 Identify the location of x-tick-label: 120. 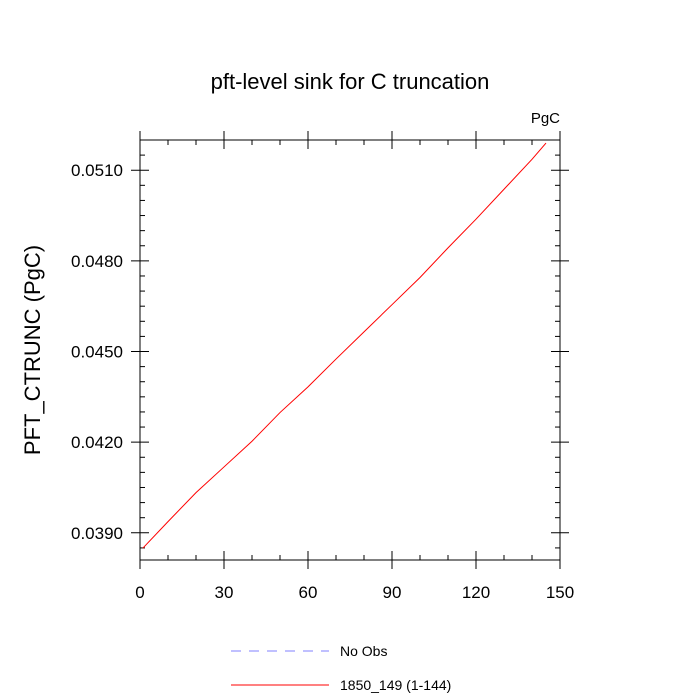
(476, 592).